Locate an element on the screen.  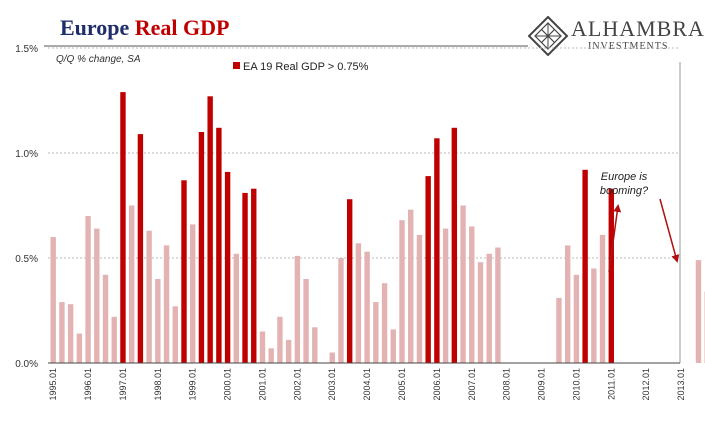
legend-label: EA 19 Real GDP > 0.75% is located at coordinates (306, 67).